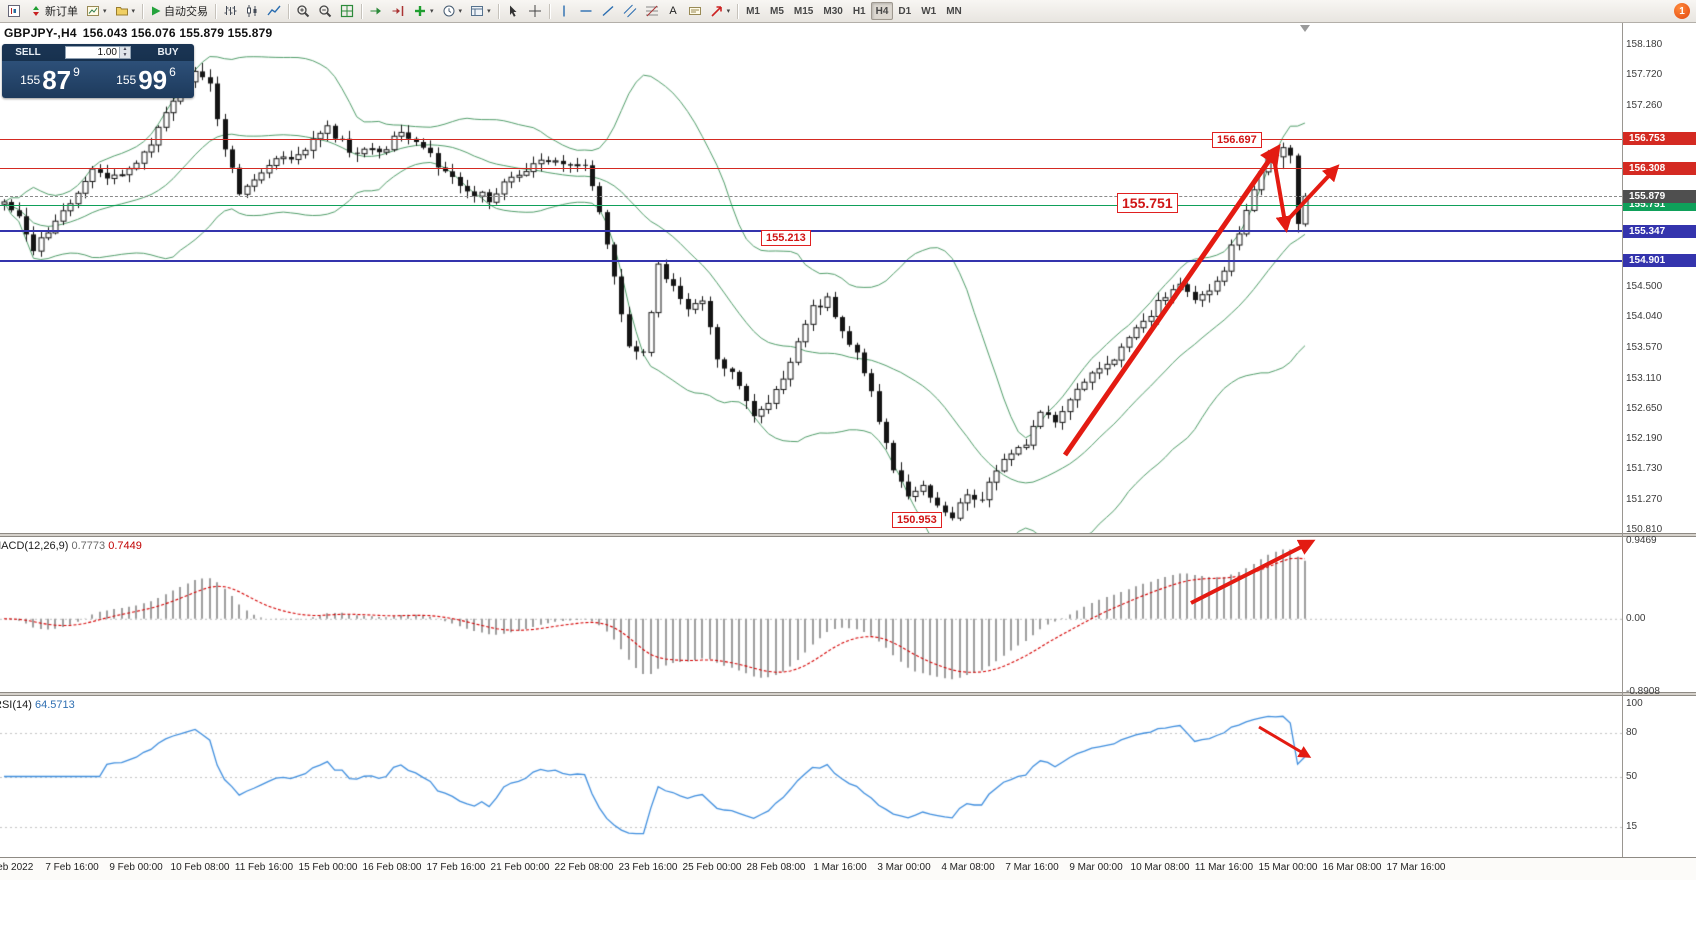 The width and height of the screenshot is (1696, 947). I want to click on timeframe-h4-button: H4, so click(882, 11).